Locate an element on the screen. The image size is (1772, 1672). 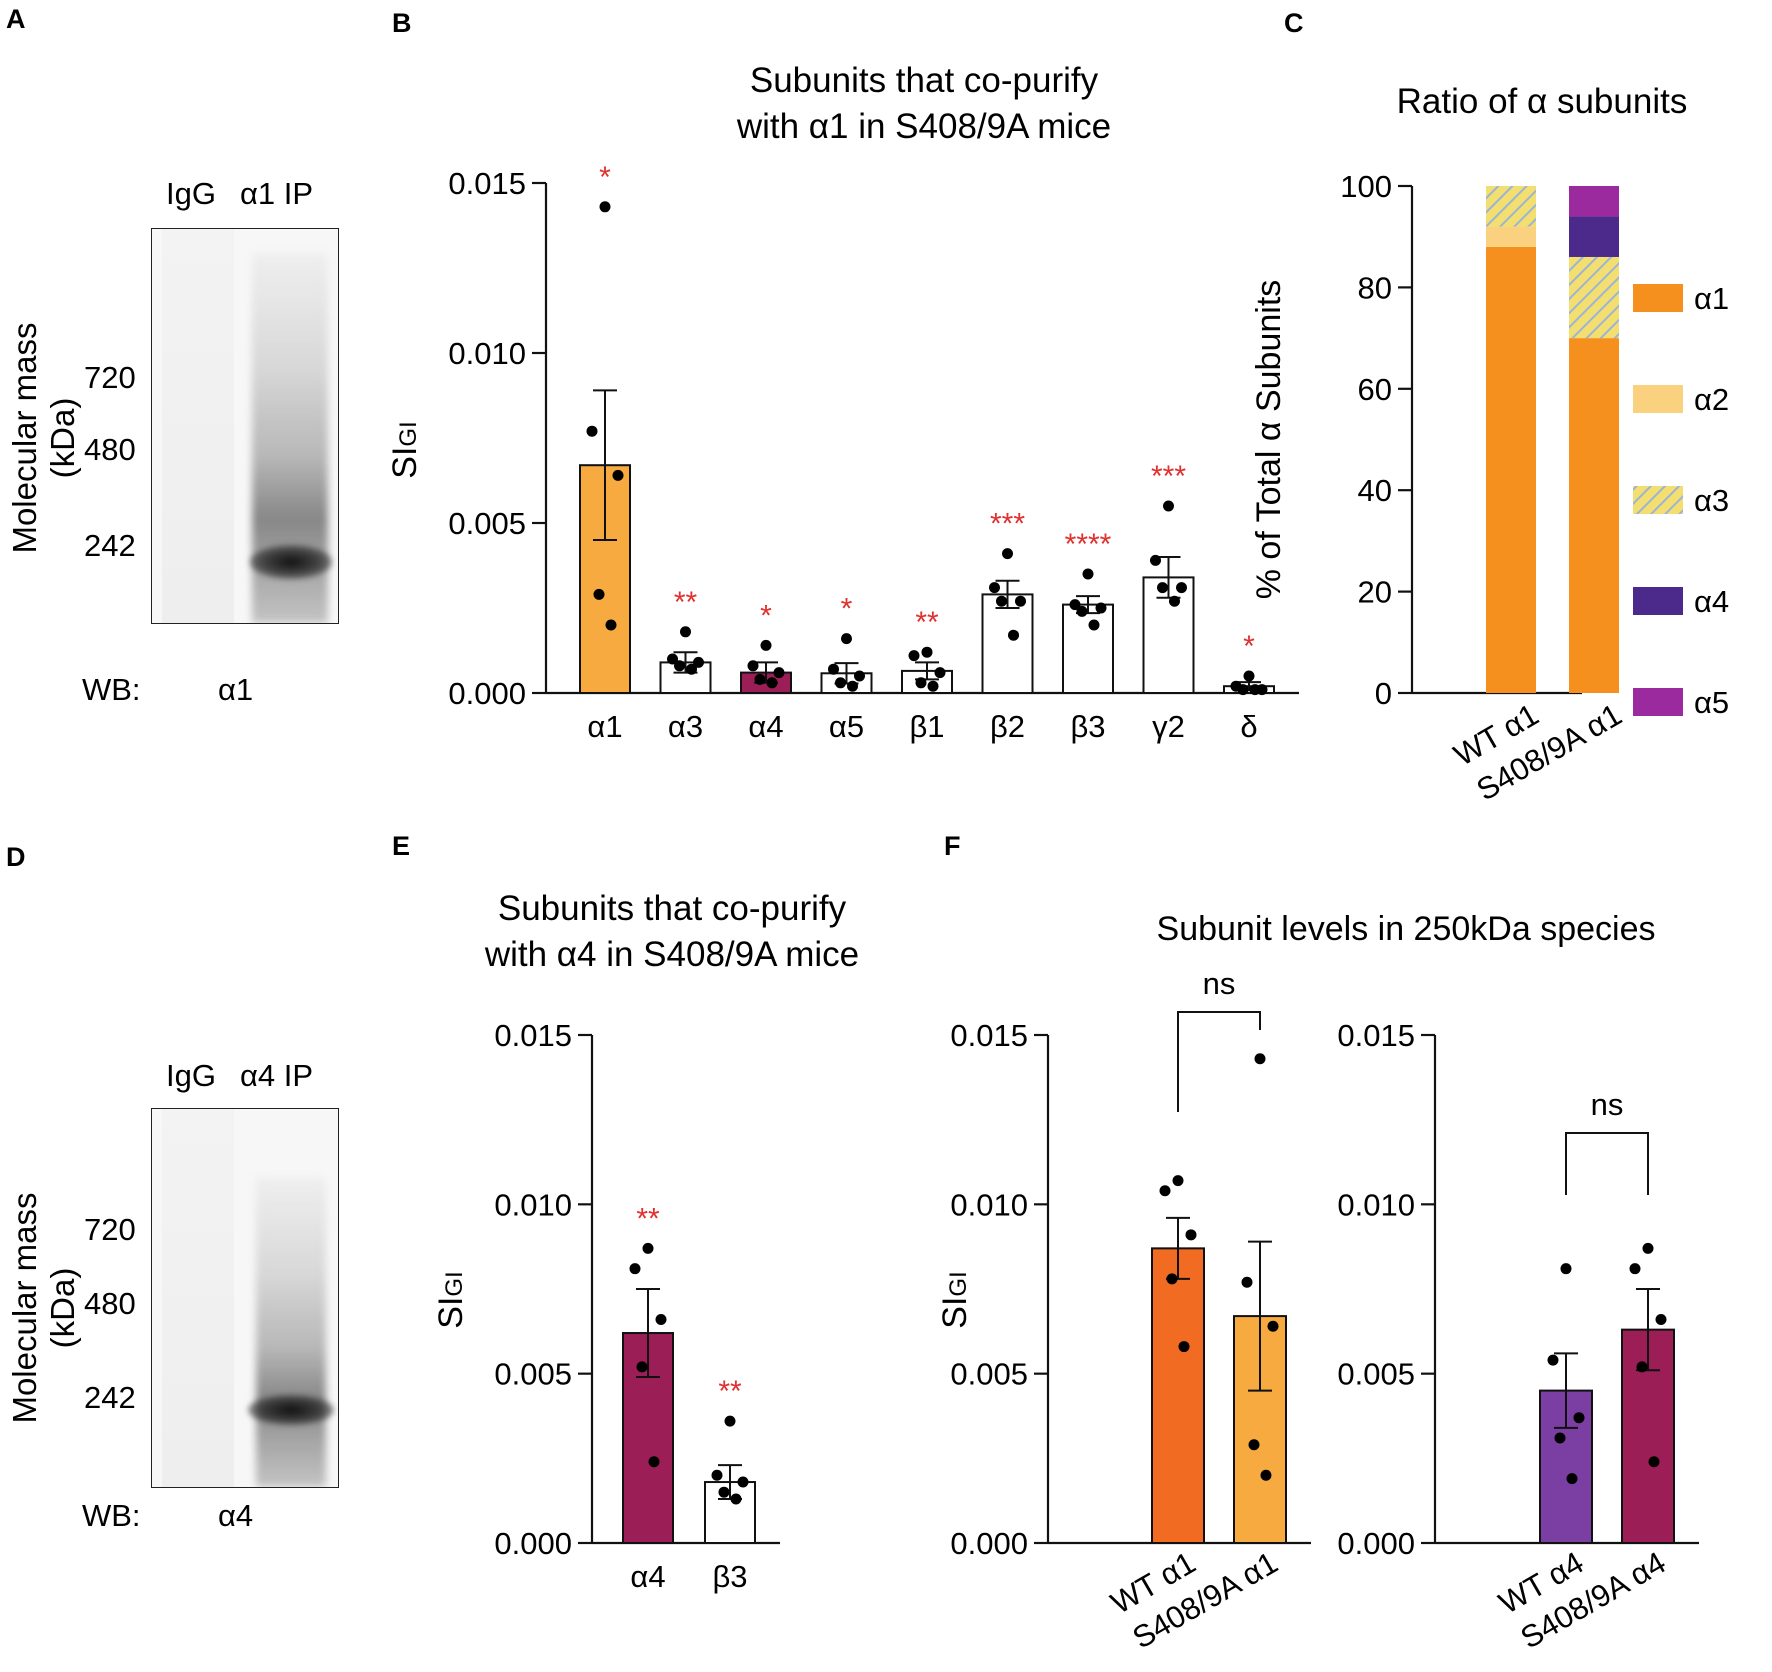
chart-c-legend-label: α3 is located at coordinates (1711, 500).